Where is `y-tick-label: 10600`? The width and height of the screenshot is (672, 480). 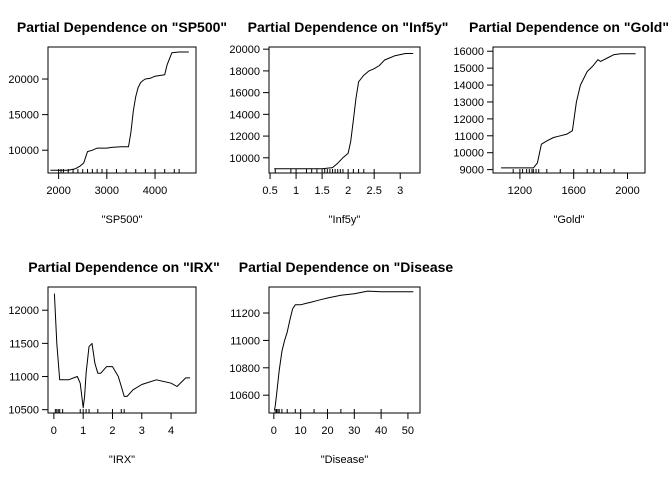 y-tick-label: 10600 is located at coordinates (244, 396).